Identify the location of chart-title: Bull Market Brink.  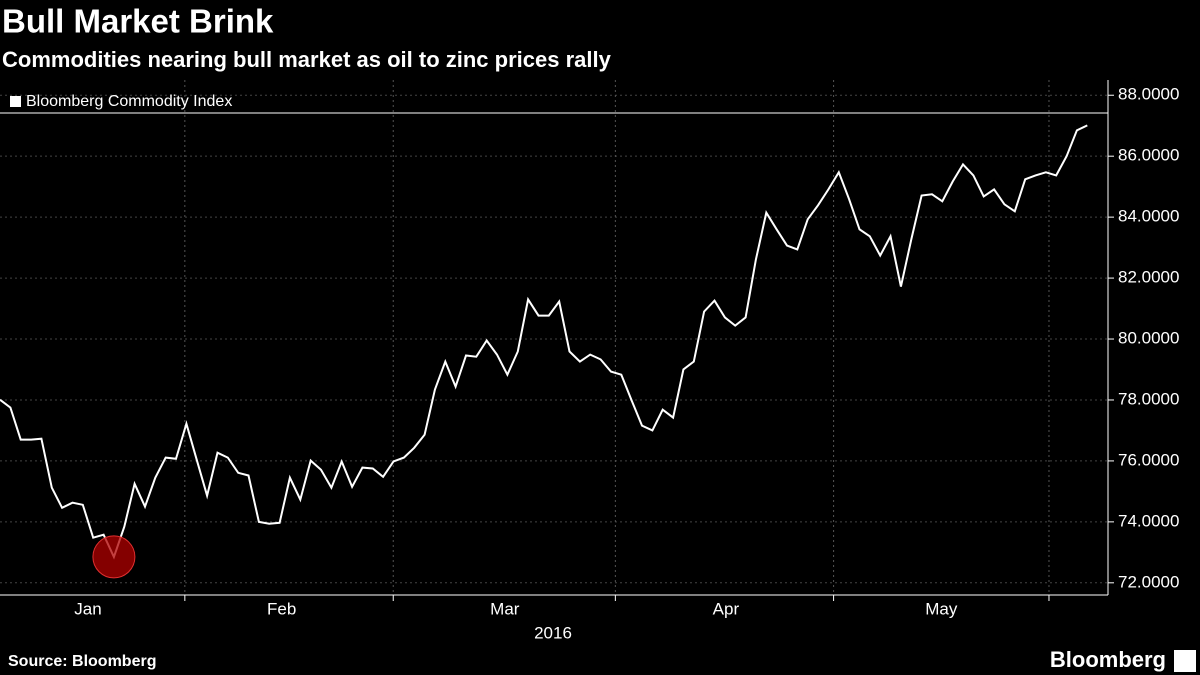
(138, 21).